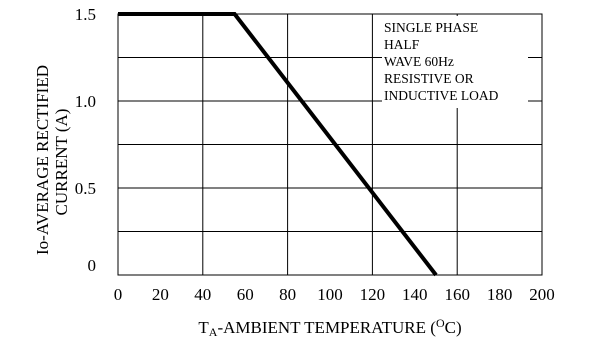 Image resolution: width=592 pixels, height=341 pixels. What do you see at coordinates (245, 294) in the screenshot?
I see `x-tick-label: 60` at bounding box center [245, 294].